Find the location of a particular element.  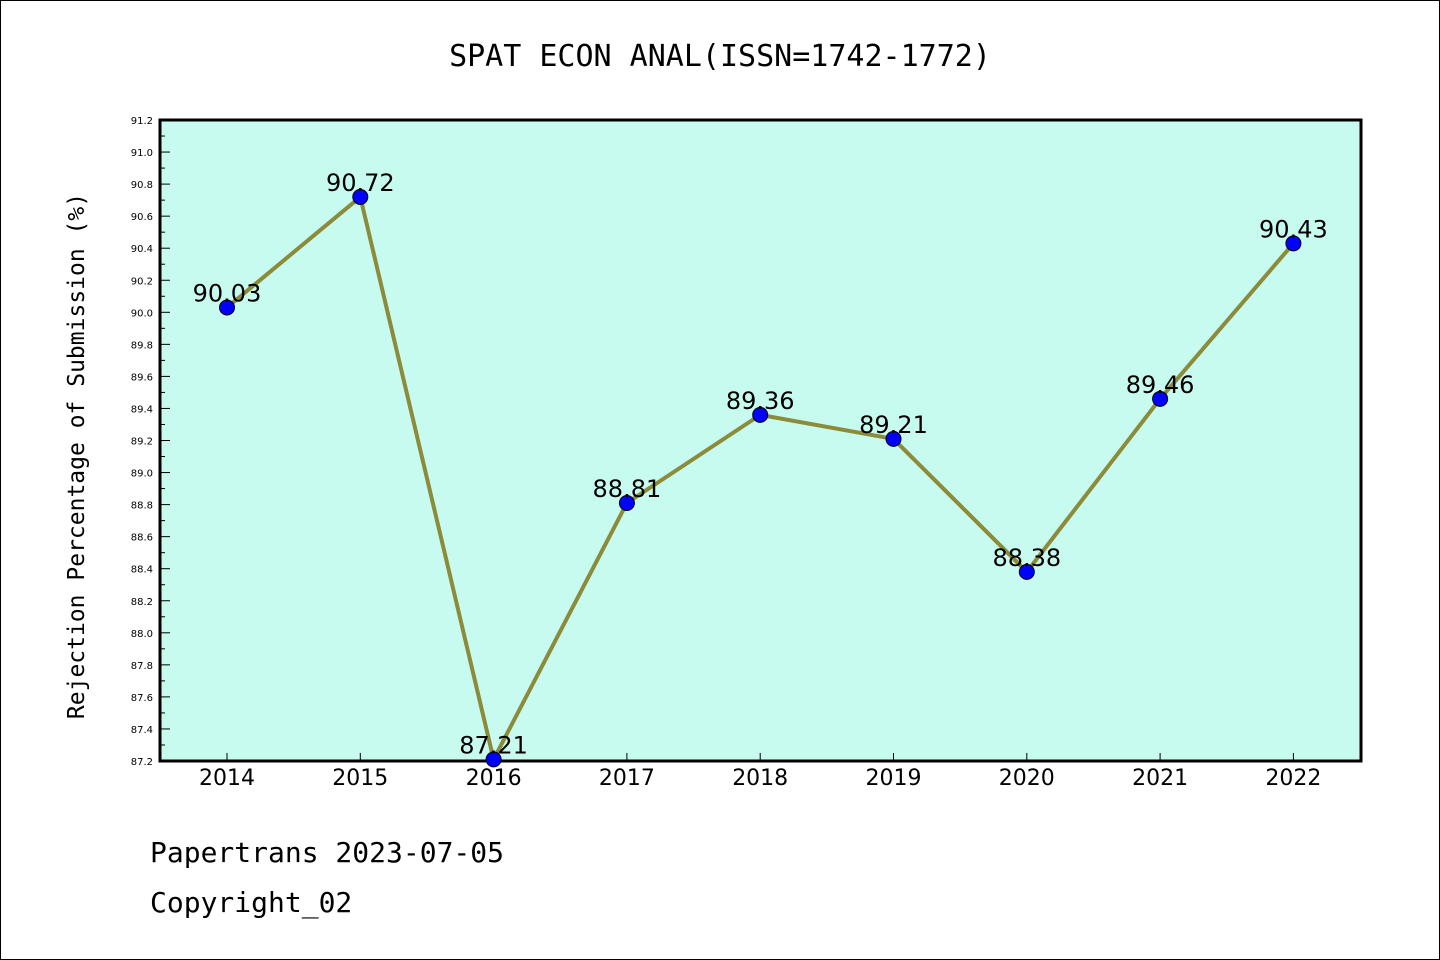

x-tick-label: 2016 is located at coordinates (494, 778).